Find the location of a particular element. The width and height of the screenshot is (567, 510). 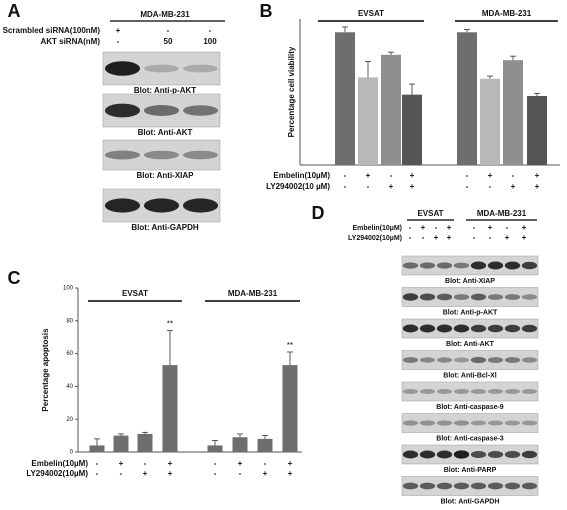

y-tick-label: 80 is located at coordinates (69, 321).